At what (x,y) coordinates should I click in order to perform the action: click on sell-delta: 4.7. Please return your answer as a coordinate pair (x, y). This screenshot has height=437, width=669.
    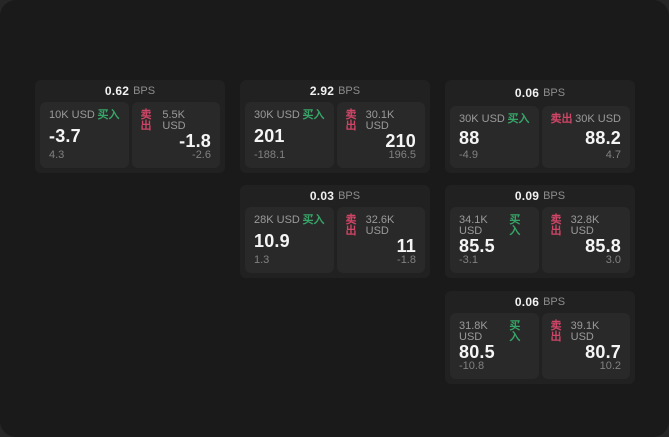
    Looking at the image, I should click on (613, 155).